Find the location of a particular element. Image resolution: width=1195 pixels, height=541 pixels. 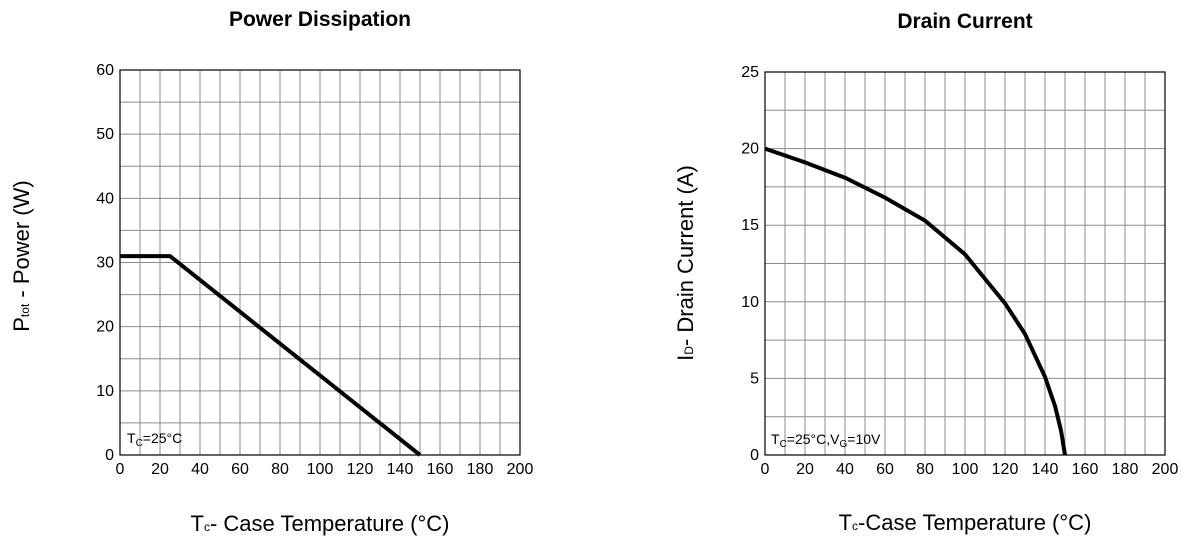

power-x-tick-label: 160 is located at coordinates (440, 469).